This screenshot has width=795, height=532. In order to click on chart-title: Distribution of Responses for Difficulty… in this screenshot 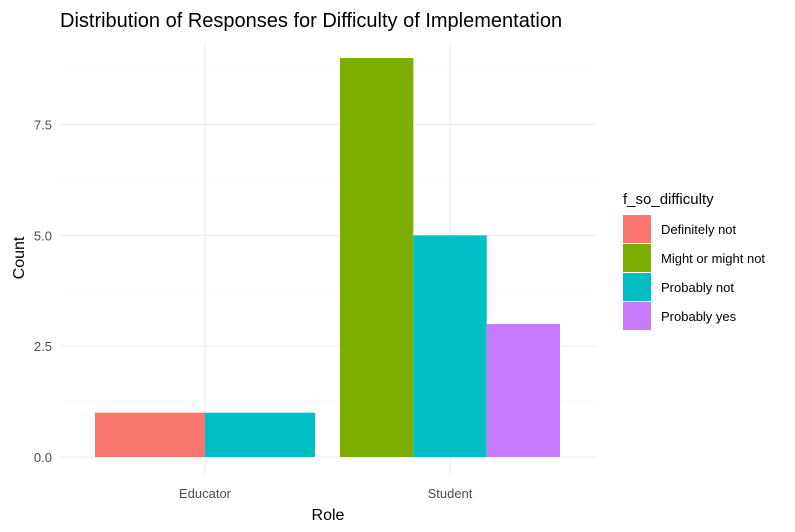, I will do `click(311, 21)`.